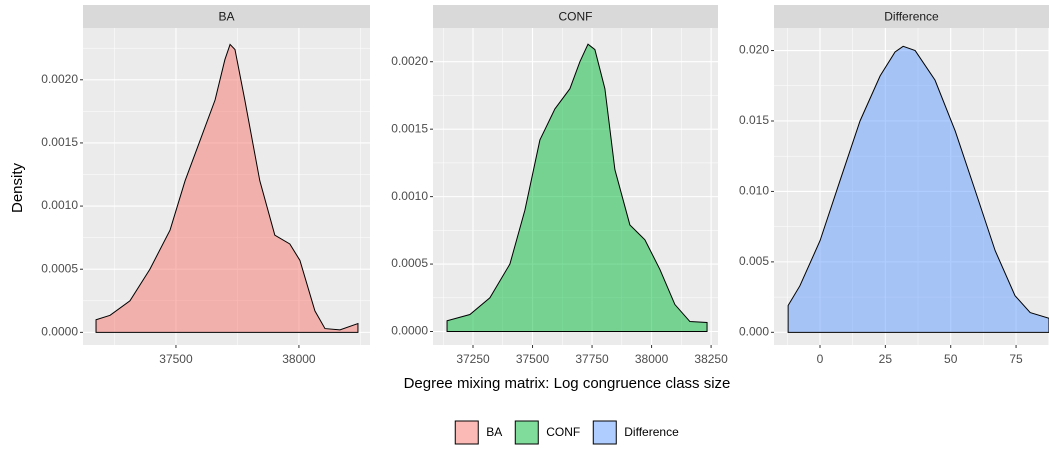 This screenshot has width=1049, height=450. Describe the element at coordinates (17, 187) in the screenshot. I see `y-axis-title: Density` at that location.